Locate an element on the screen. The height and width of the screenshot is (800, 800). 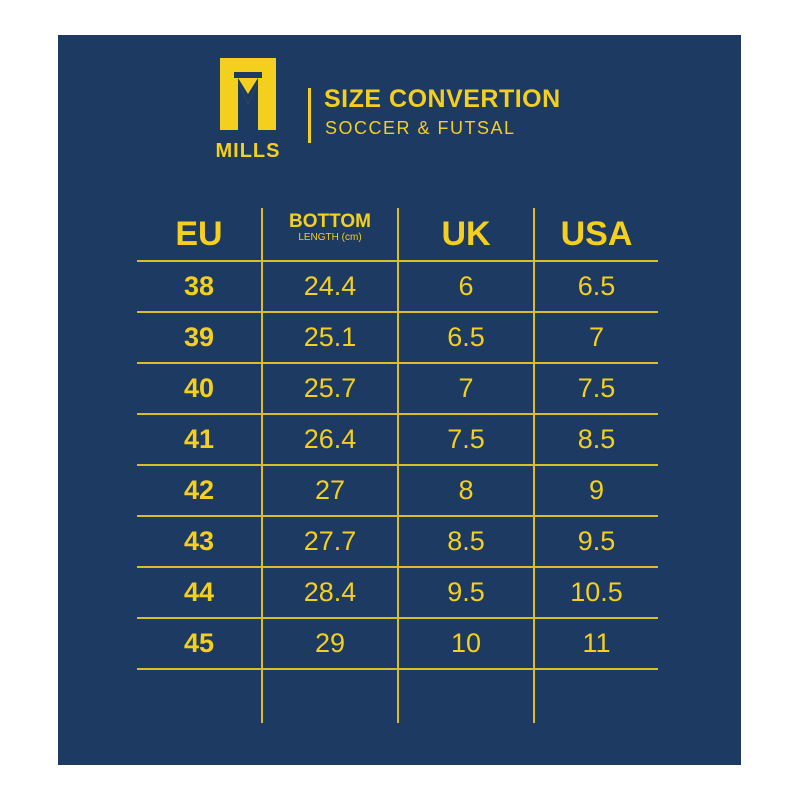
bottom-length-cell: 29 is located at coordinates (330, 643).